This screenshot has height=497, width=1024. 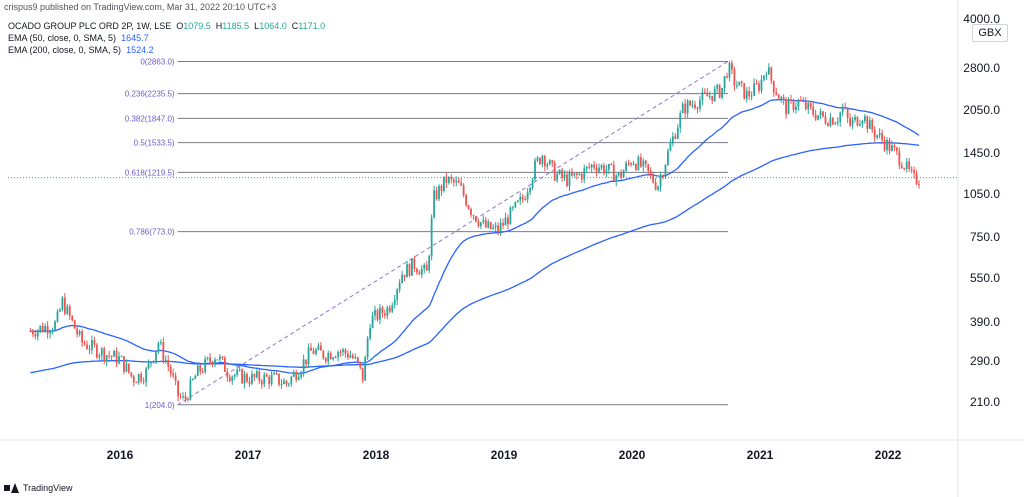 What do you see at coordinates (90, 26) in the screenshot?
I see `symbol-label: OCADO GROUP PLC ORD 2P, 1W, LSE` at bounding box center [90, 26].